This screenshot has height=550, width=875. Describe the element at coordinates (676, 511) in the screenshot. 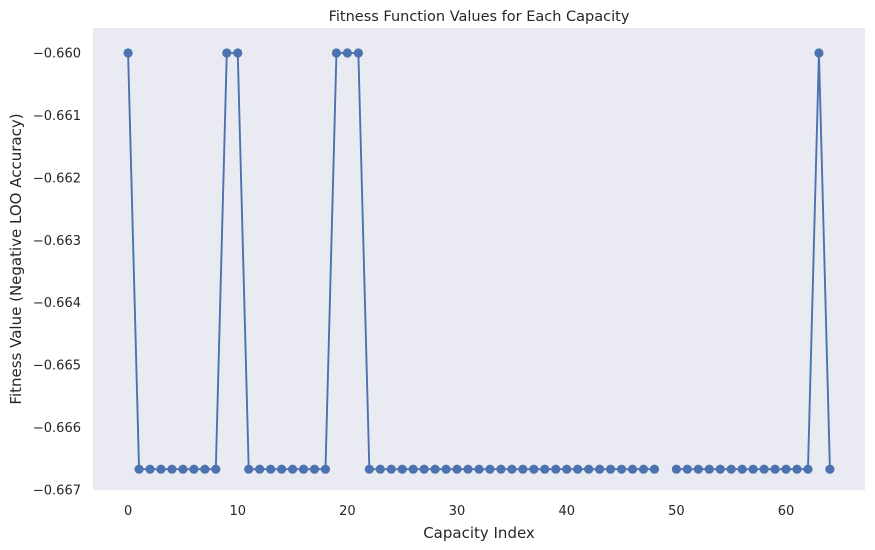

I see `x-tick-label: 50` at that location.